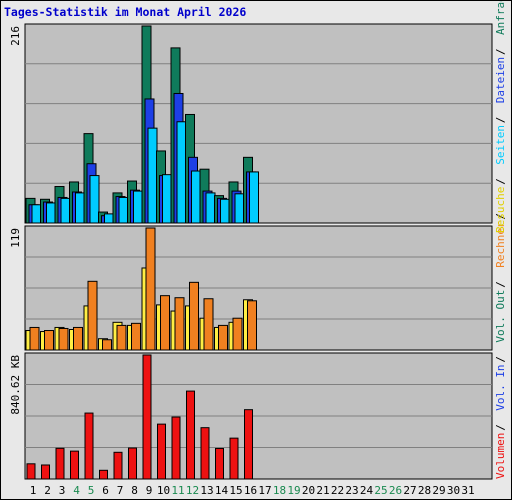 This screenshot has height=500, width=512. Describe the element at coordinates (438, 490) in the screenshot. I see `day-label: 29` at that location.